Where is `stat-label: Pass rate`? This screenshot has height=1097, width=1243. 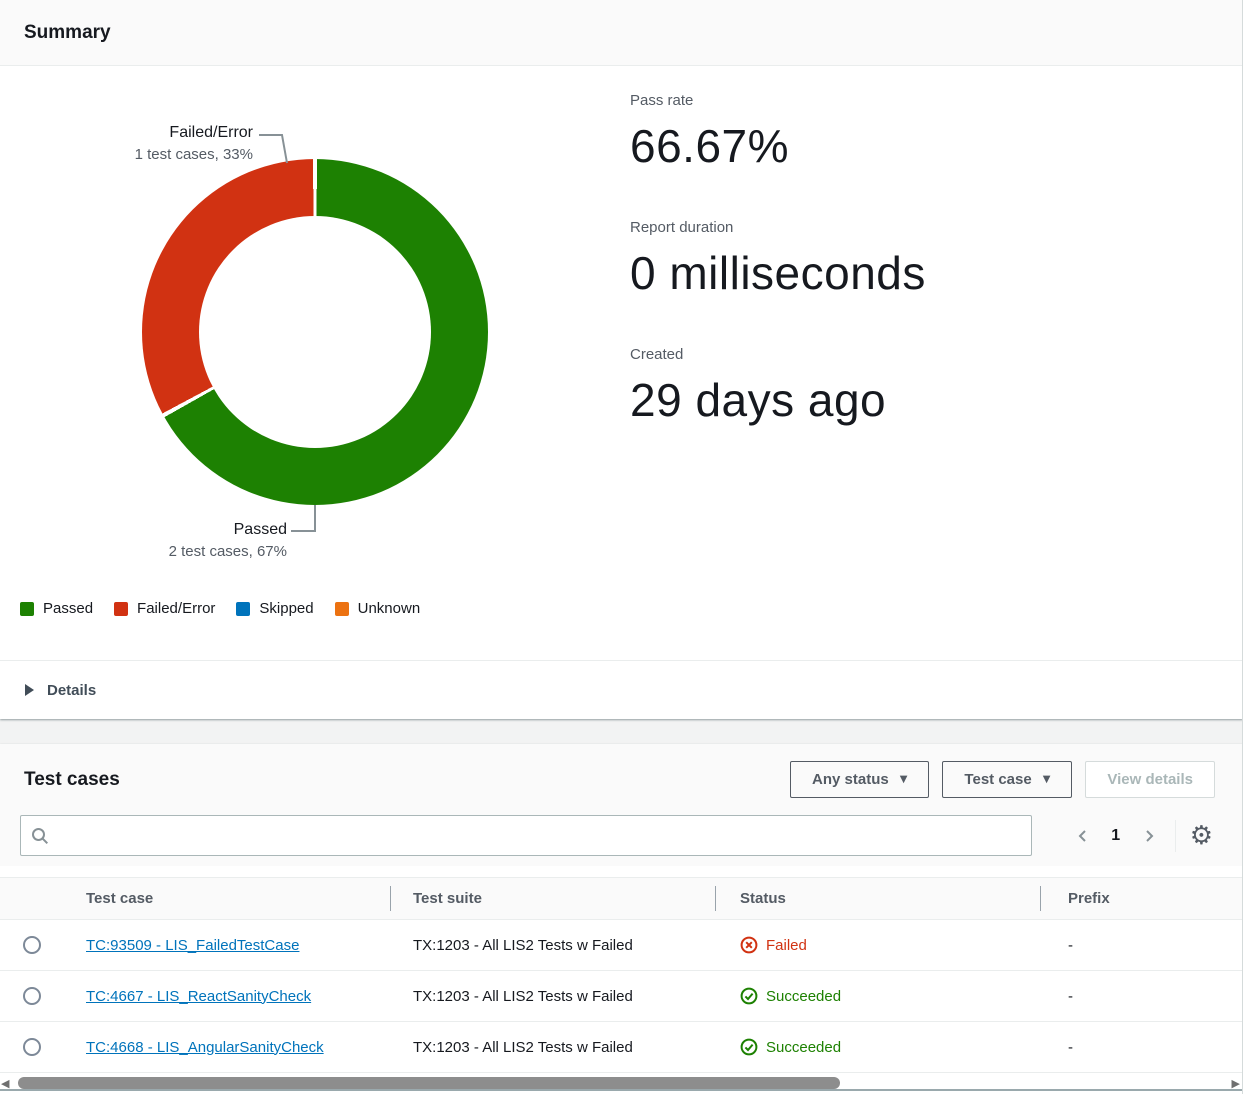 stat-label: Pass rate is located at coordinates (662, 100).